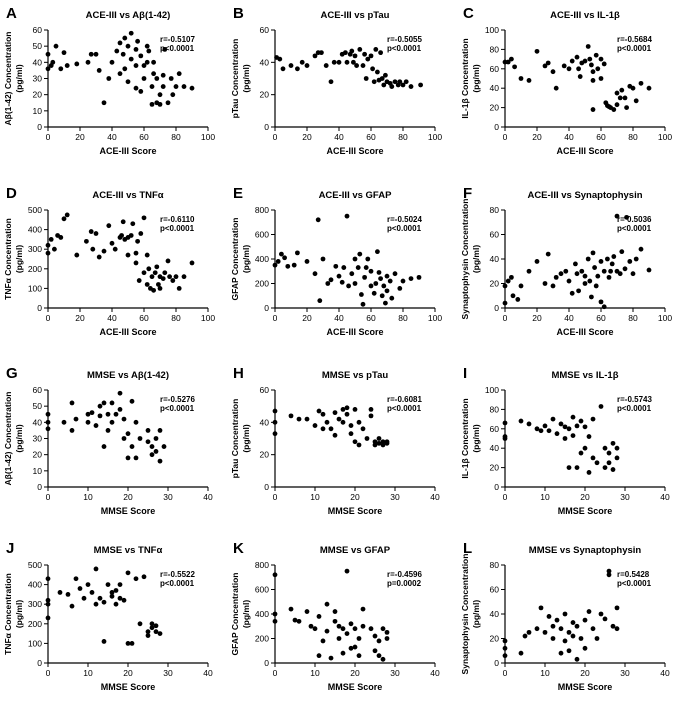  Describe the element at coordinates (128, 511) in the screenshot. I see `x-axis-label: MMSE Score` at that location.